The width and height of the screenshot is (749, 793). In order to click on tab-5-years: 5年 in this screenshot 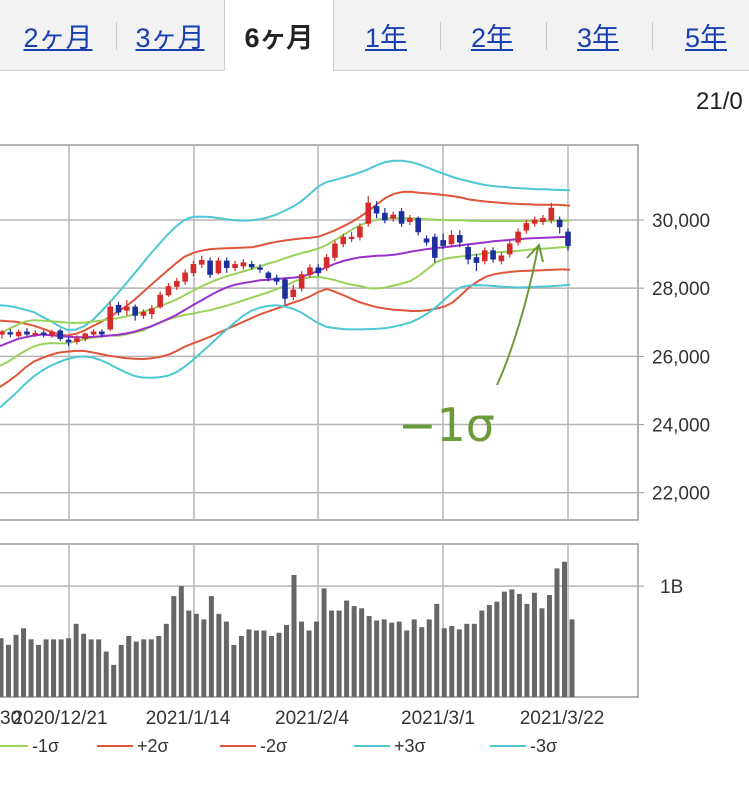, I will do `click(706, 37)`.